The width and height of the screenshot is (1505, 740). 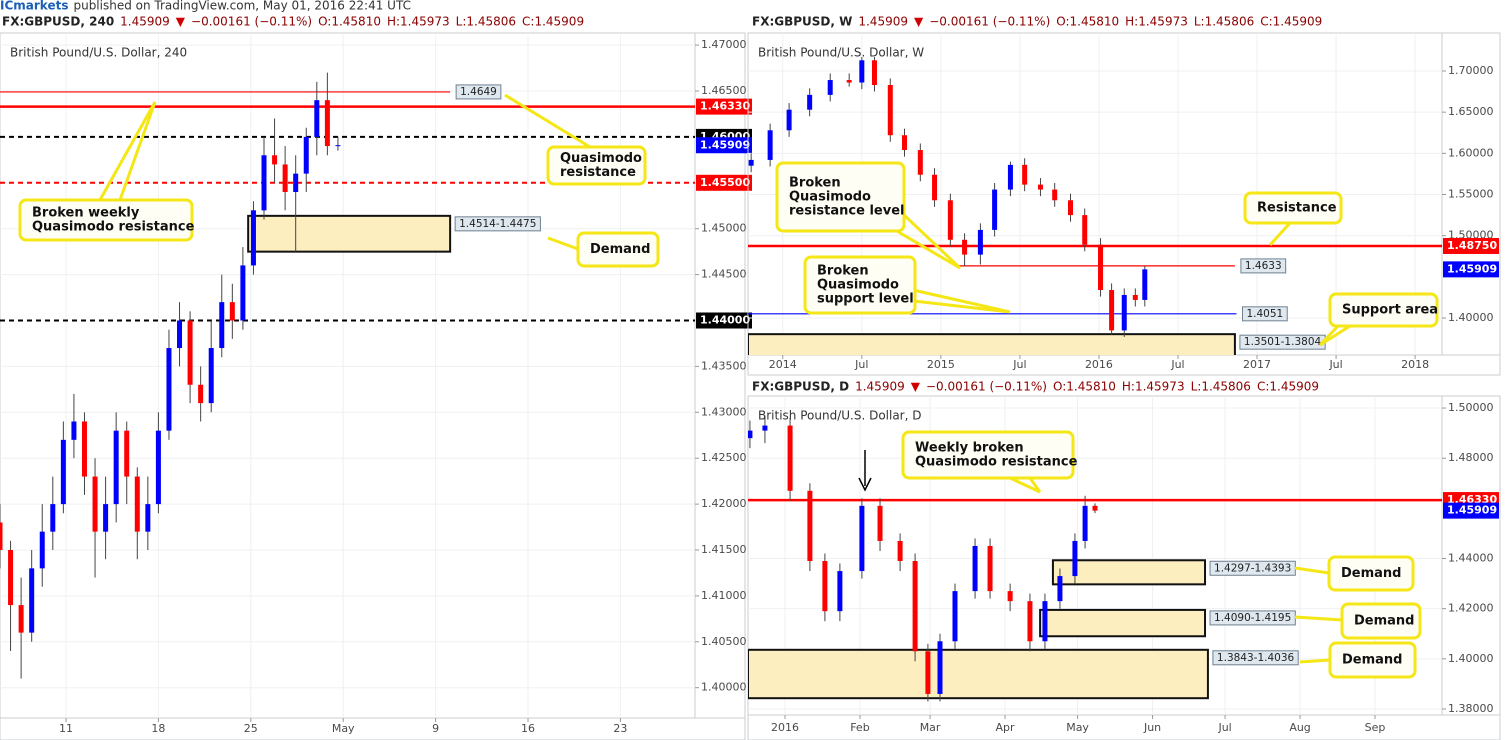 I want to click on header-item: FX:GBPUSD, W, so click(x=802, y=22).